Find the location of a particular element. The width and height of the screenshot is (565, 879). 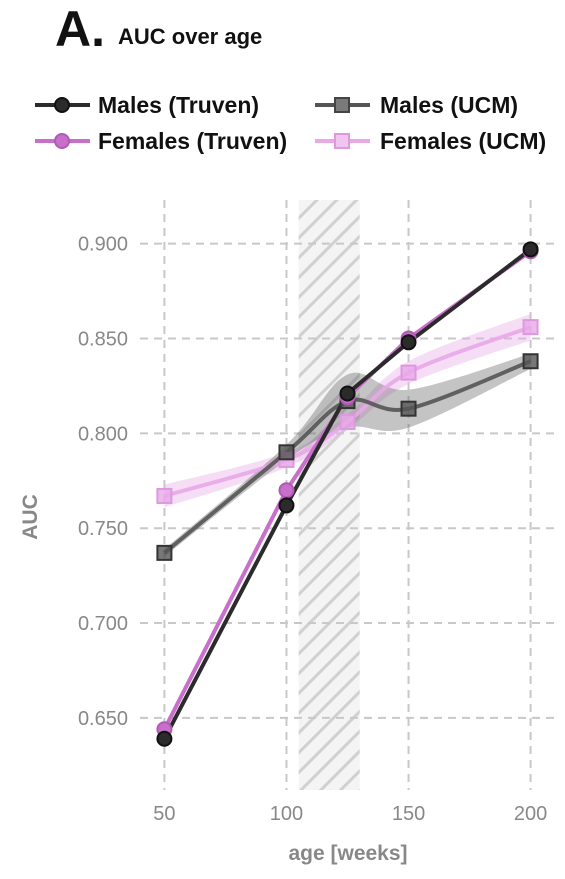

legend-item-males-truven: Males (Truven) is located at coordinates (147, 105).